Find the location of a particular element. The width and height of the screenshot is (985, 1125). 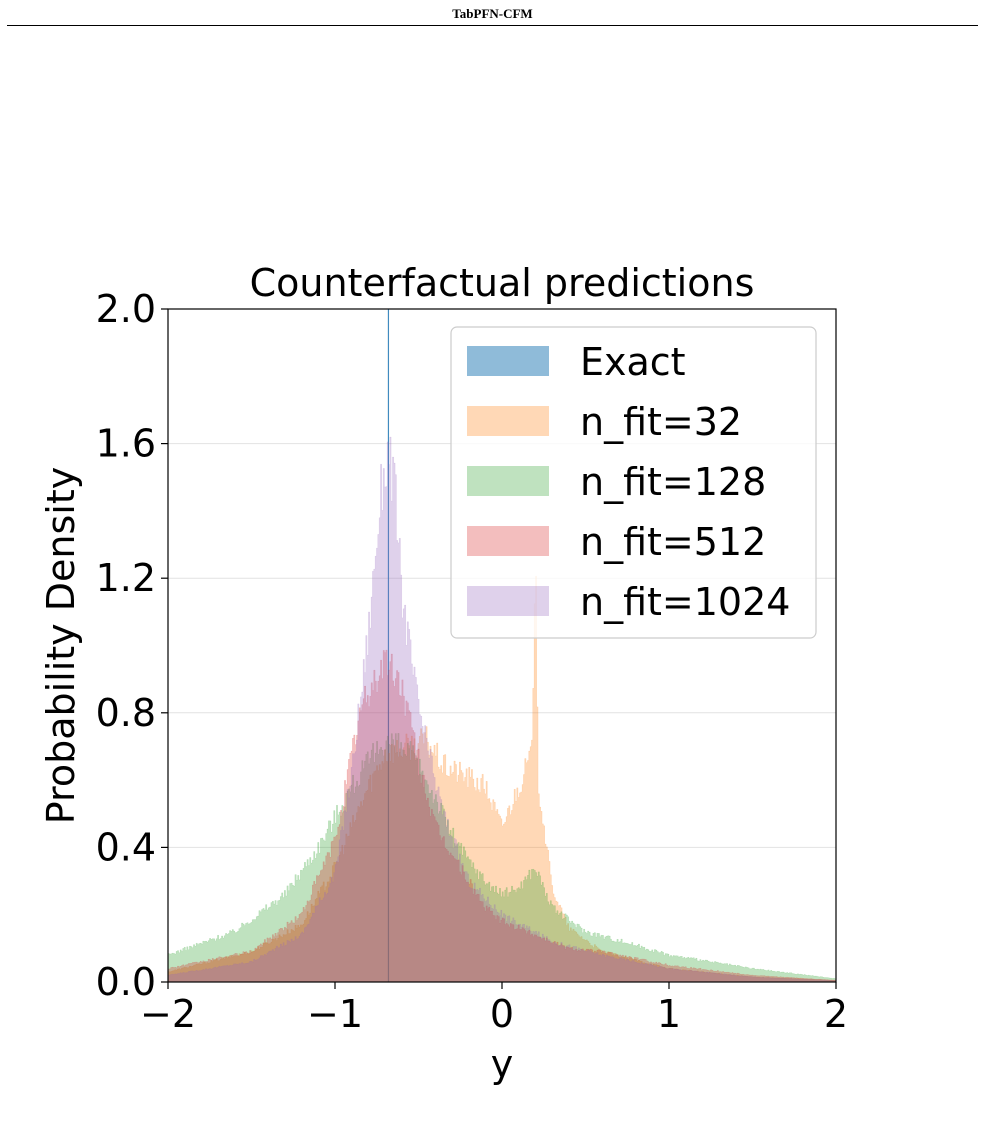

y-tick-label: 2.0 is located at coordinates (126, 309).